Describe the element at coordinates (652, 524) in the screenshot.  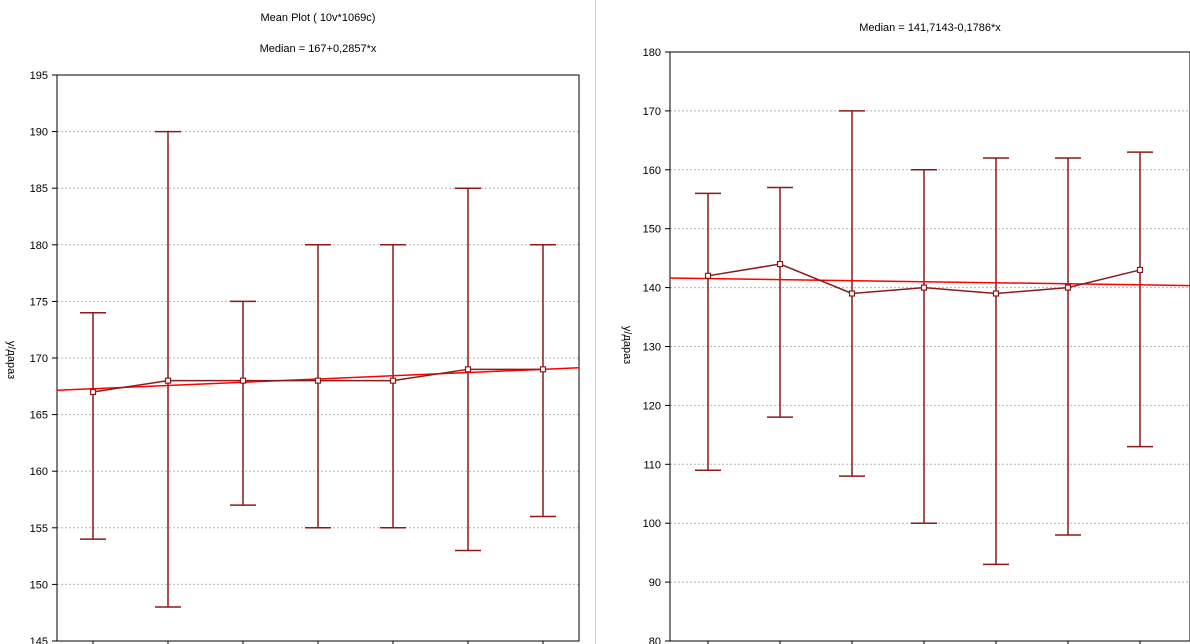
I see `y-tick-label: 100` at that location.